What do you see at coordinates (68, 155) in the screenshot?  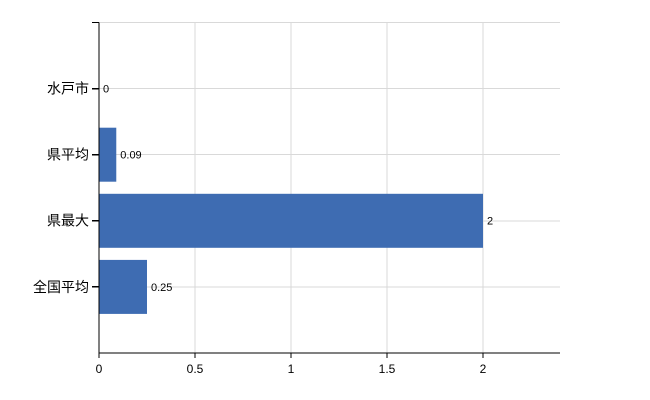 I see `category-label: 県平均` at bounding box center [68, 155].